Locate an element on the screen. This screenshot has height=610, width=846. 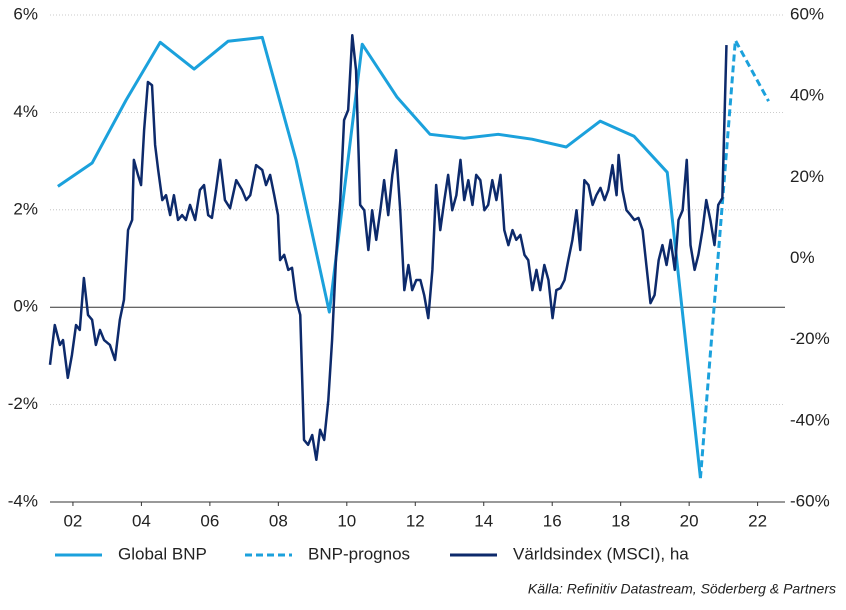
y-tick-label: -2% is located at coordinates (23, 403).